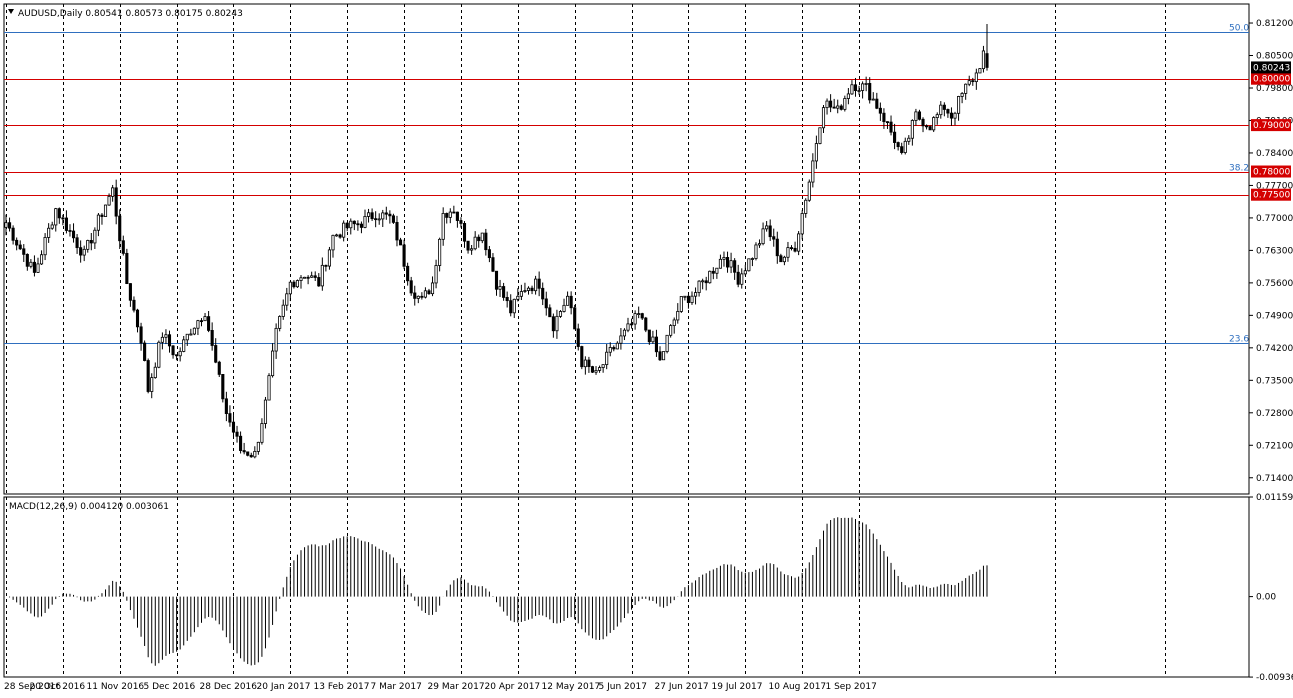  I want to click on fib-level-label: 50.0, so click(1239, 29).